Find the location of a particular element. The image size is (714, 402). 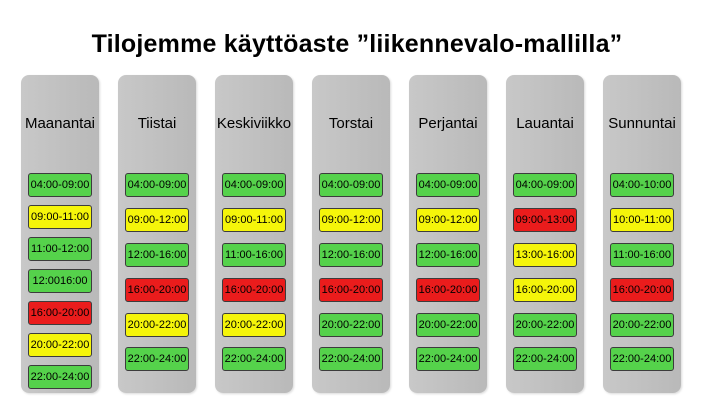

time-slot: 04:00-10:00 is located at coordinates (642, 185).